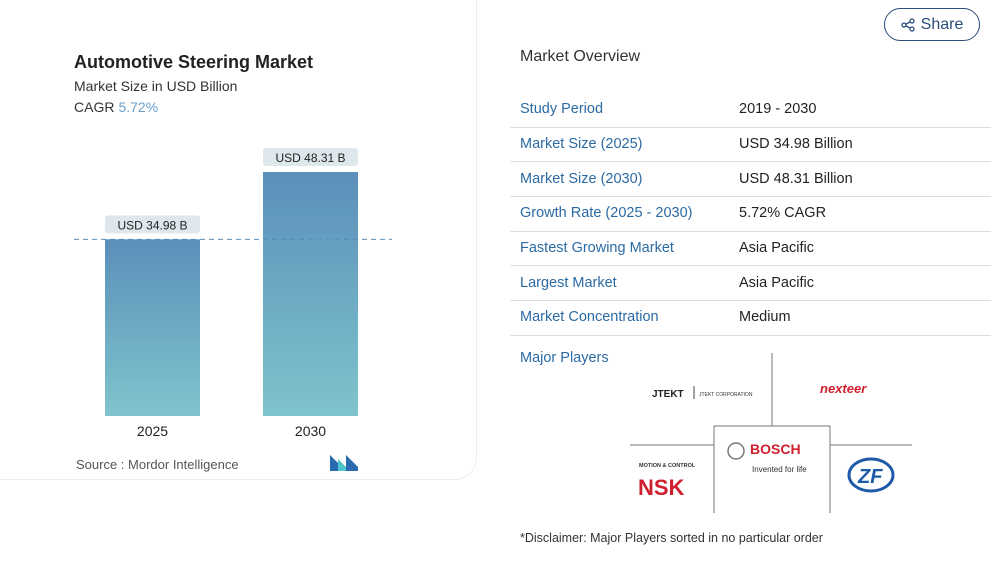 This screenshot has height=561, width=992. Describe the element at coordinates (310, 431) in the screenshot. I see `x-tick-label: 2030` at that location.